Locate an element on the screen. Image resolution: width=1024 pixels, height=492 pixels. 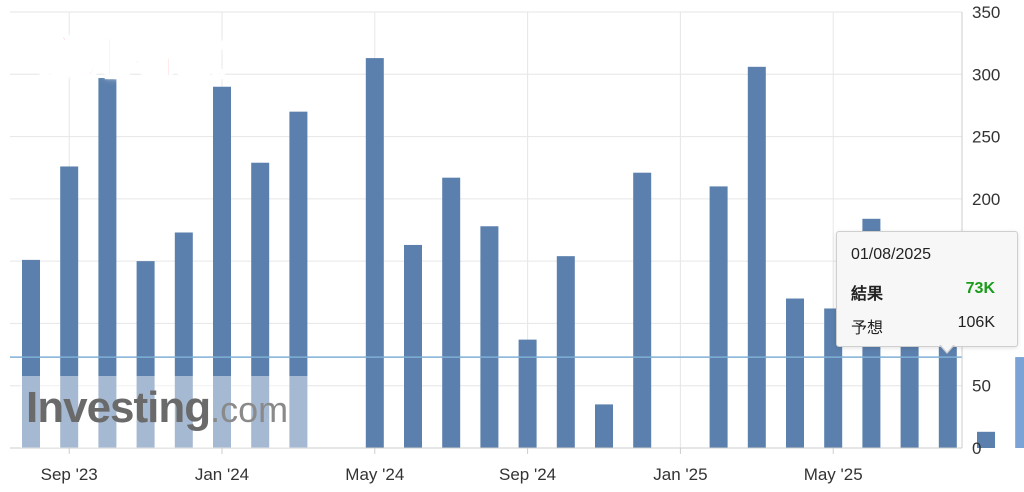
watermark-suffix: .com is located at coordinates (249, 409).